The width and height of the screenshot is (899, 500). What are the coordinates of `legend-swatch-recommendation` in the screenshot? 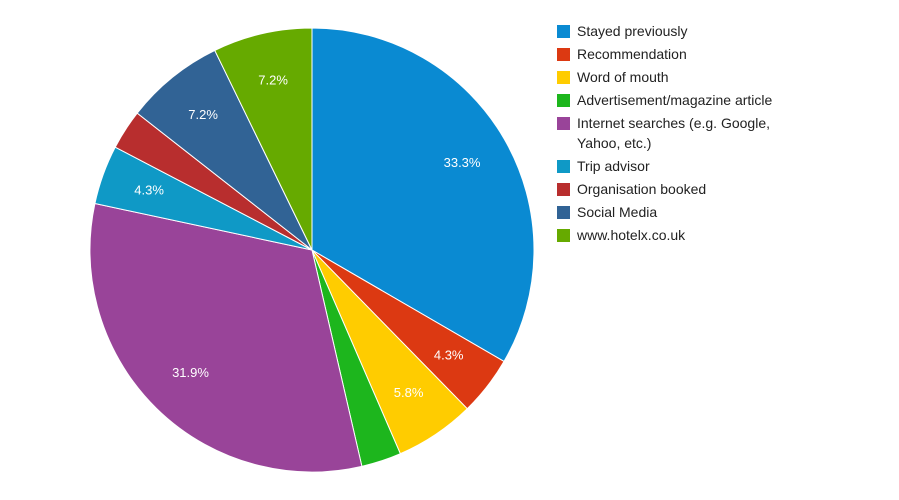 It's located at (563, 54).